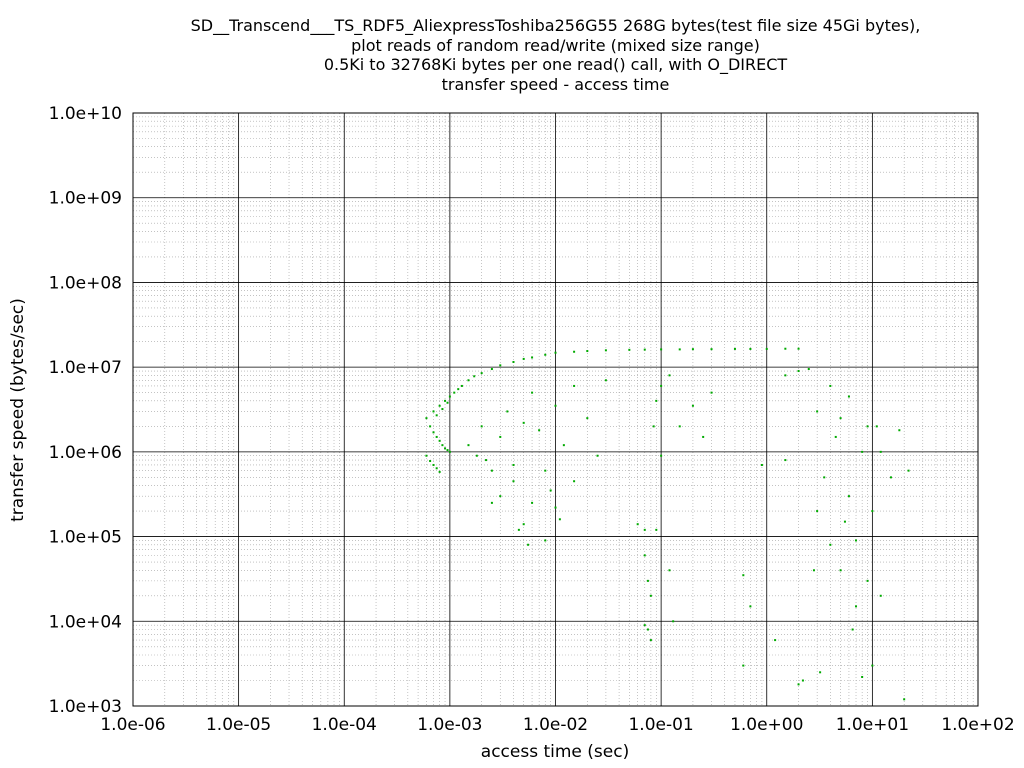  What do you see at coordinates (85, 283) in the screenshot?
I see `y-tick-label: 1.0e+08` at bounding box center [85, 283].